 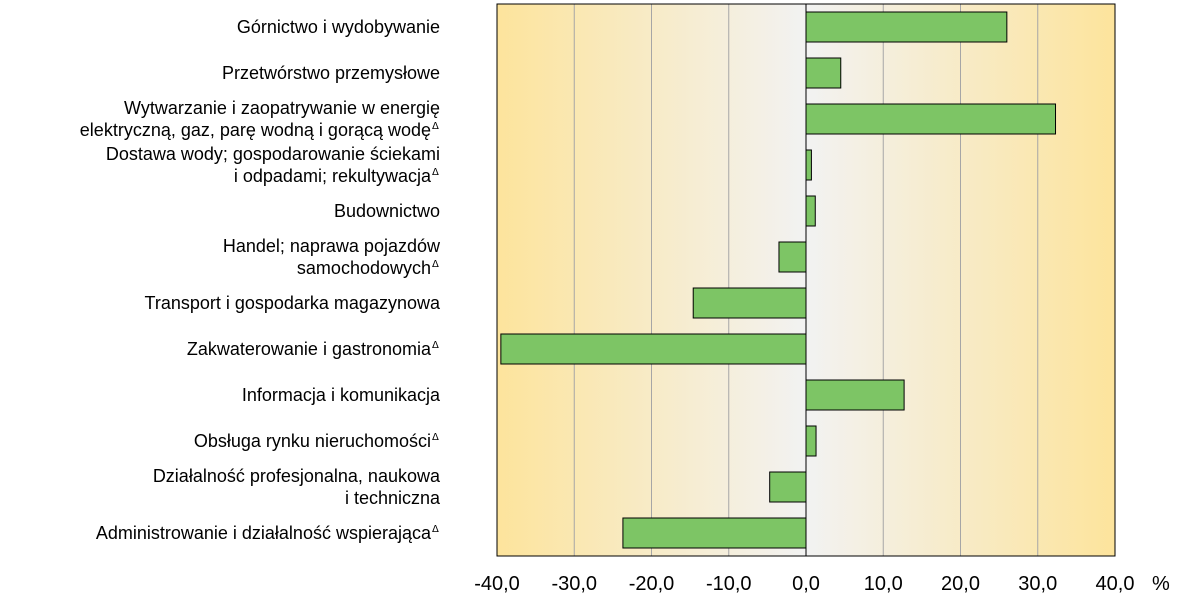 What do you see at coordinates (393, 498) in the screenshot?
I see `category-label: i techniczna` at bounding box center [393, 498].